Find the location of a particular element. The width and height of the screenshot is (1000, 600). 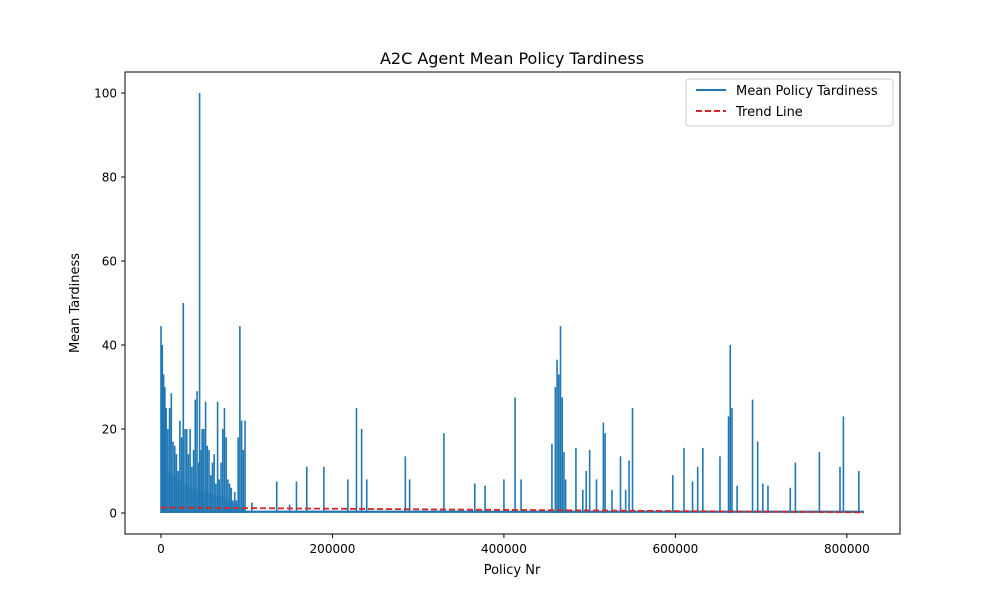

trend-line is located at coordinates (512, 510).